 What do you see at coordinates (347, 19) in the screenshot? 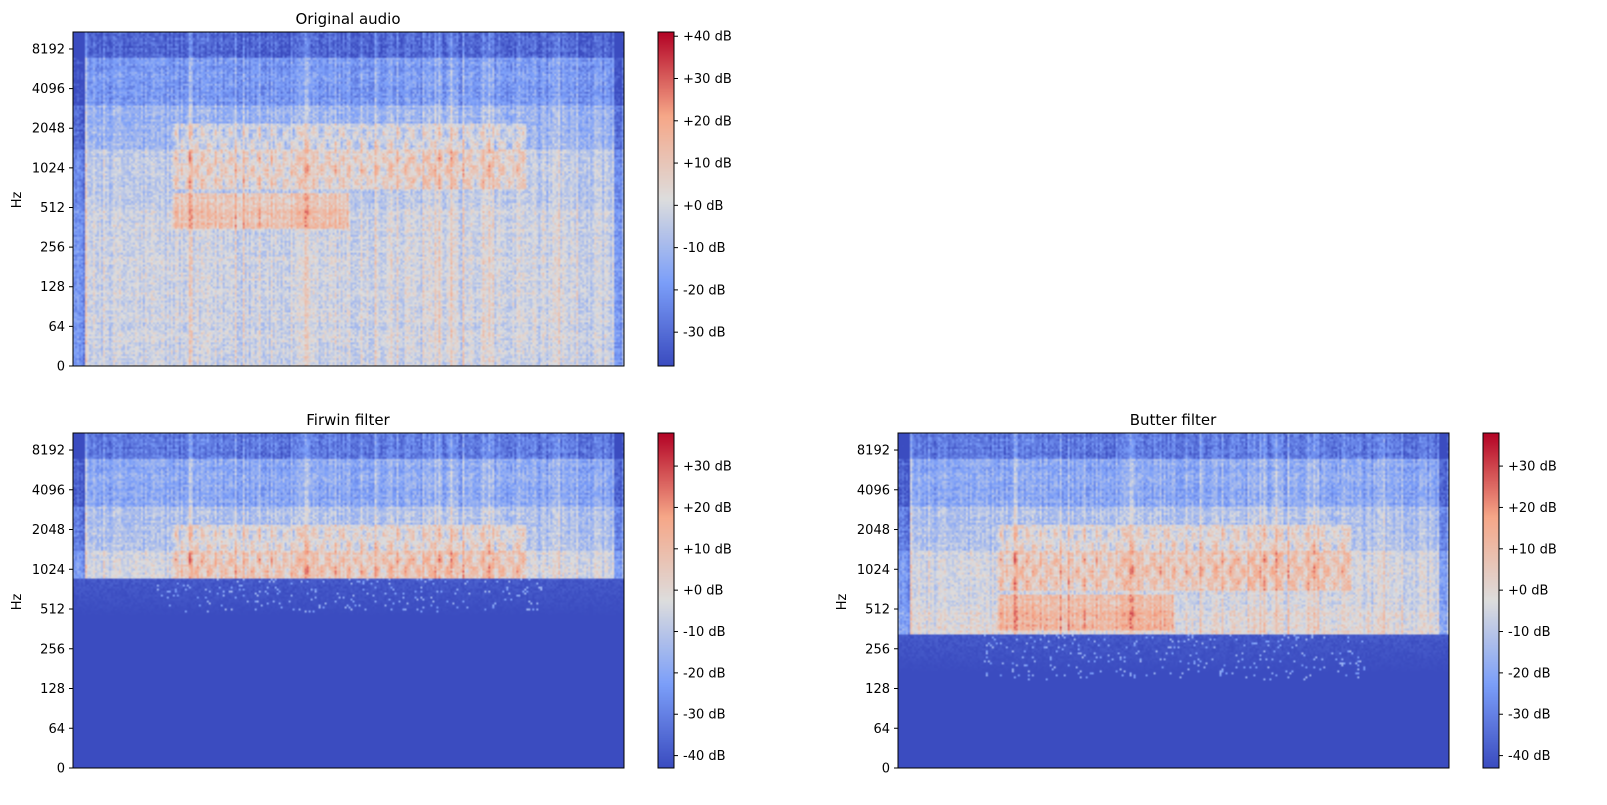
I see `panel-title: Original audio` at bounding box center [347, 19].